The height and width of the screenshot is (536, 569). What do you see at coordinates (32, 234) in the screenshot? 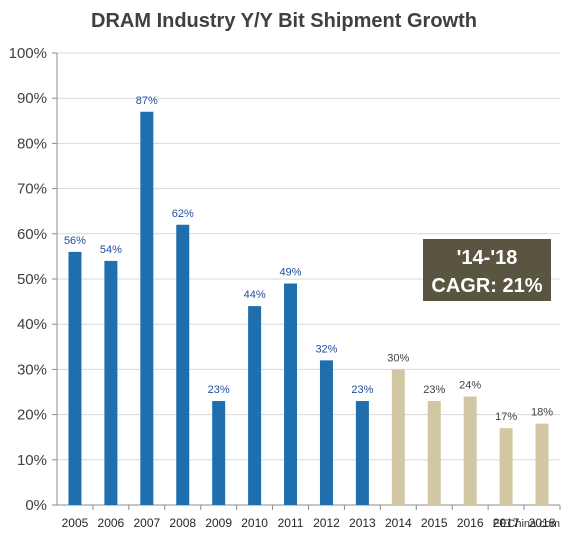
I see `y-tick-label: 60%` at bounding box center [32, 234].